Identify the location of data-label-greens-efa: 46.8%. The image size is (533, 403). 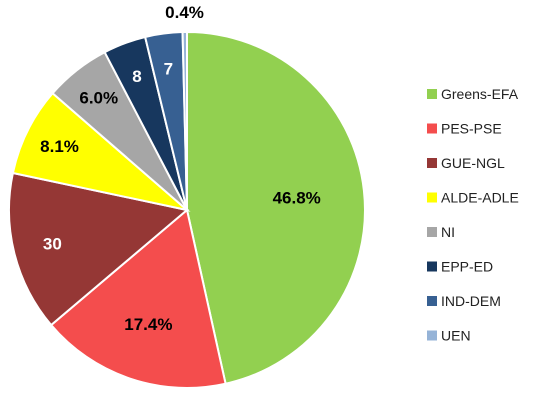
(297, 197).